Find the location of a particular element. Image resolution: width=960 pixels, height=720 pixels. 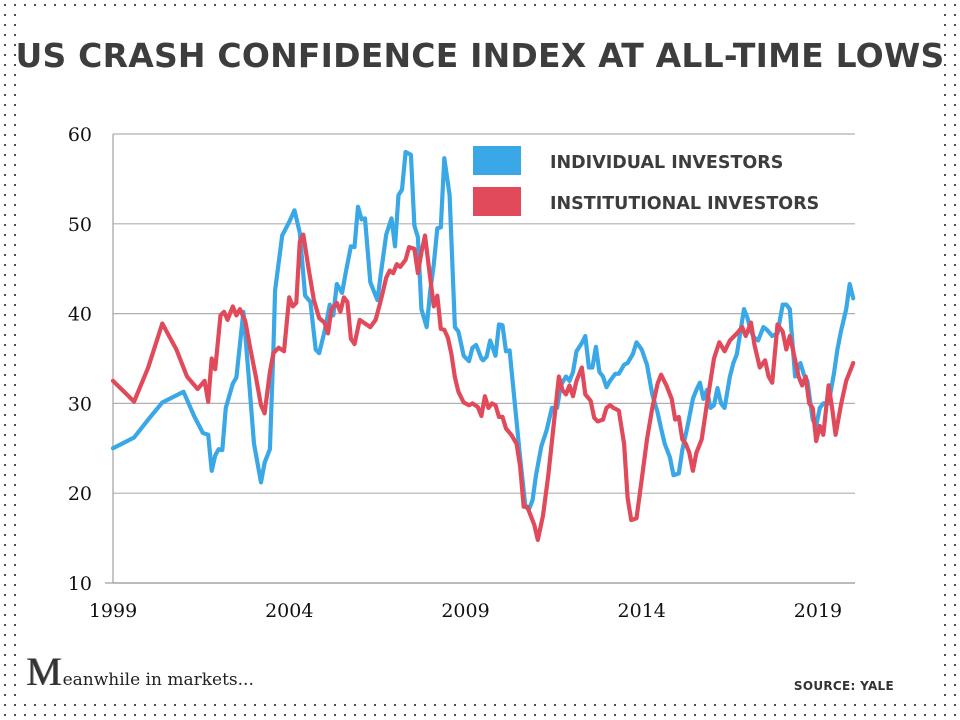

x-tick-label: 2019 is located at coordinates (818, 611).